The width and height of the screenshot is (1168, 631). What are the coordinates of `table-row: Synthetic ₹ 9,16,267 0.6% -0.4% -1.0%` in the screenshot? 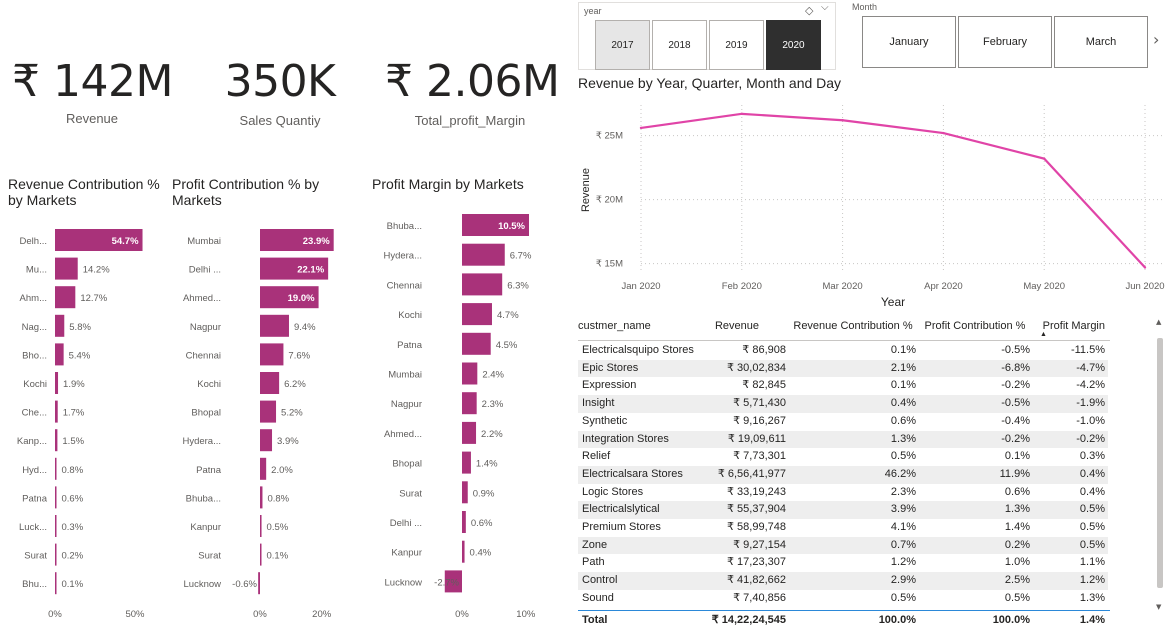 It's located at (843, 422).